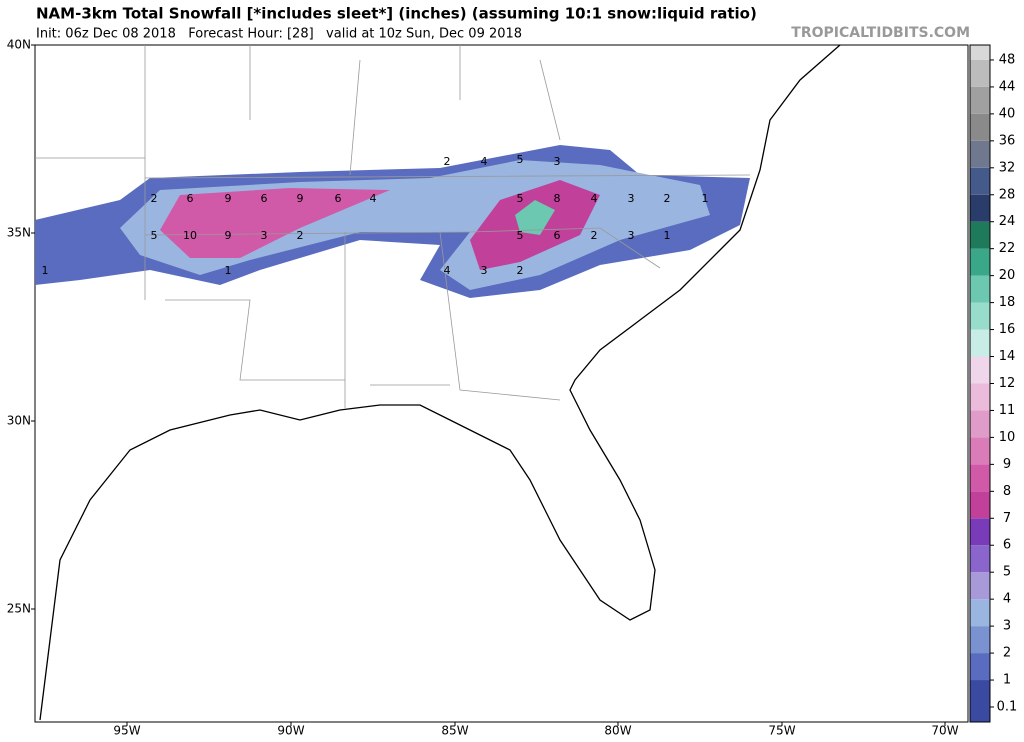  Describe the element at coordinates (1007, 86) in the screenshot. I see `colorbar-label: 44` at that location.